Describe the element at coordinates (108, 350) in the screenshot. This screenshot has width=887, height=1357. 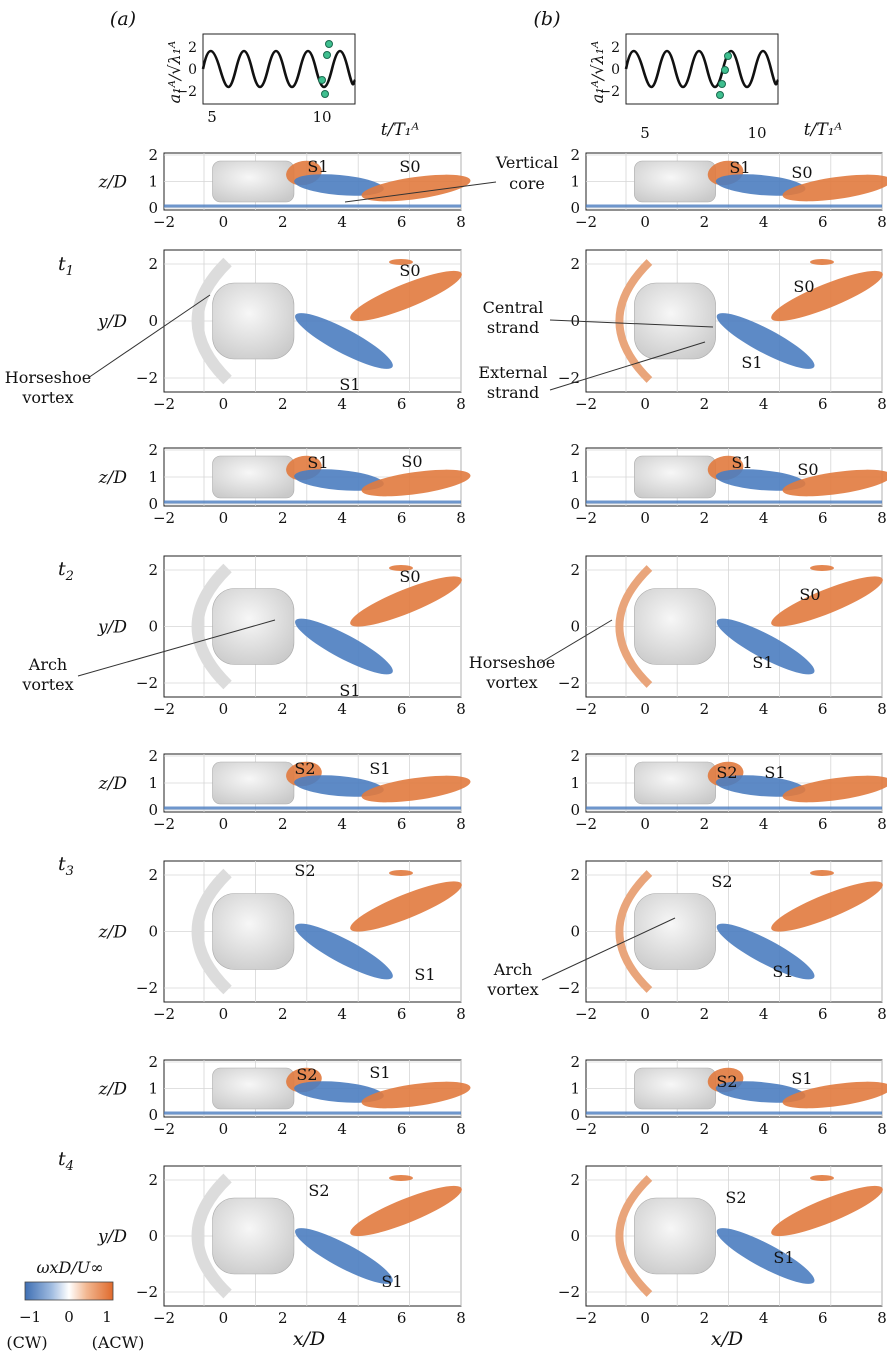
I see `annotation-horseshoe-vortex-a: Horseshoe vortex` at that location.